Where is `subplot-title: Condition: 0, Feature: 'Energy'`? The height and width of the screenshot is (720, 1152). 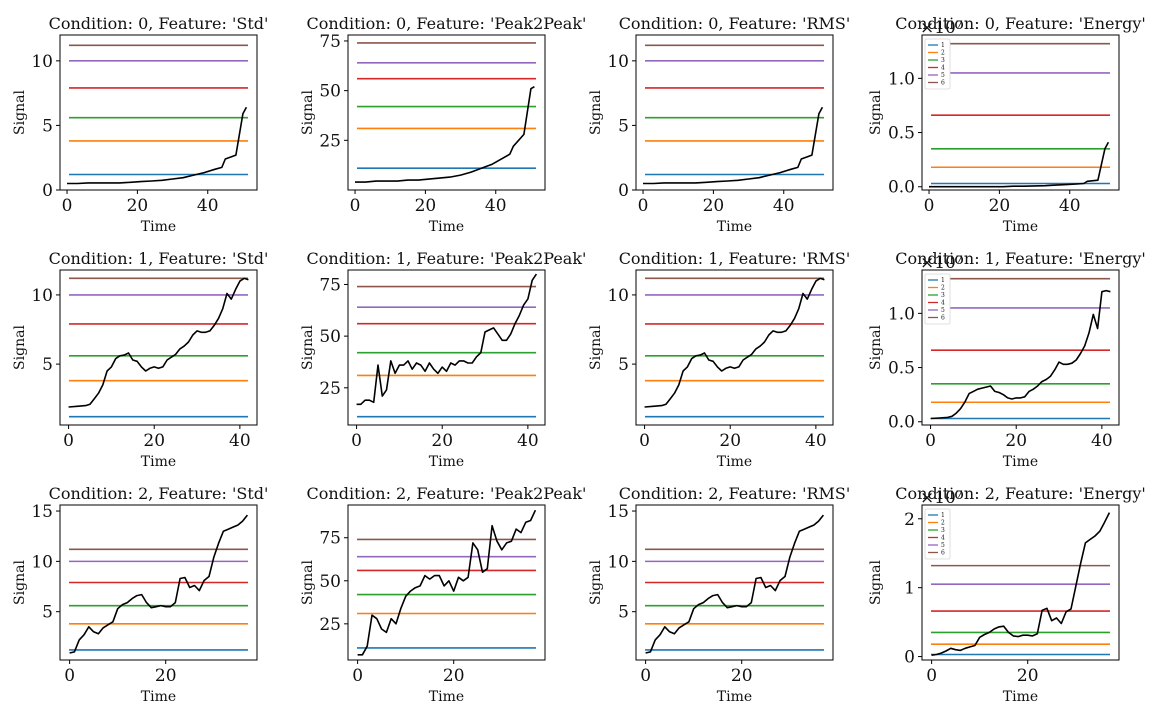
subplot-title: Condition: 0, Feature: 'Energy' is located at coordinates (1020, 23).